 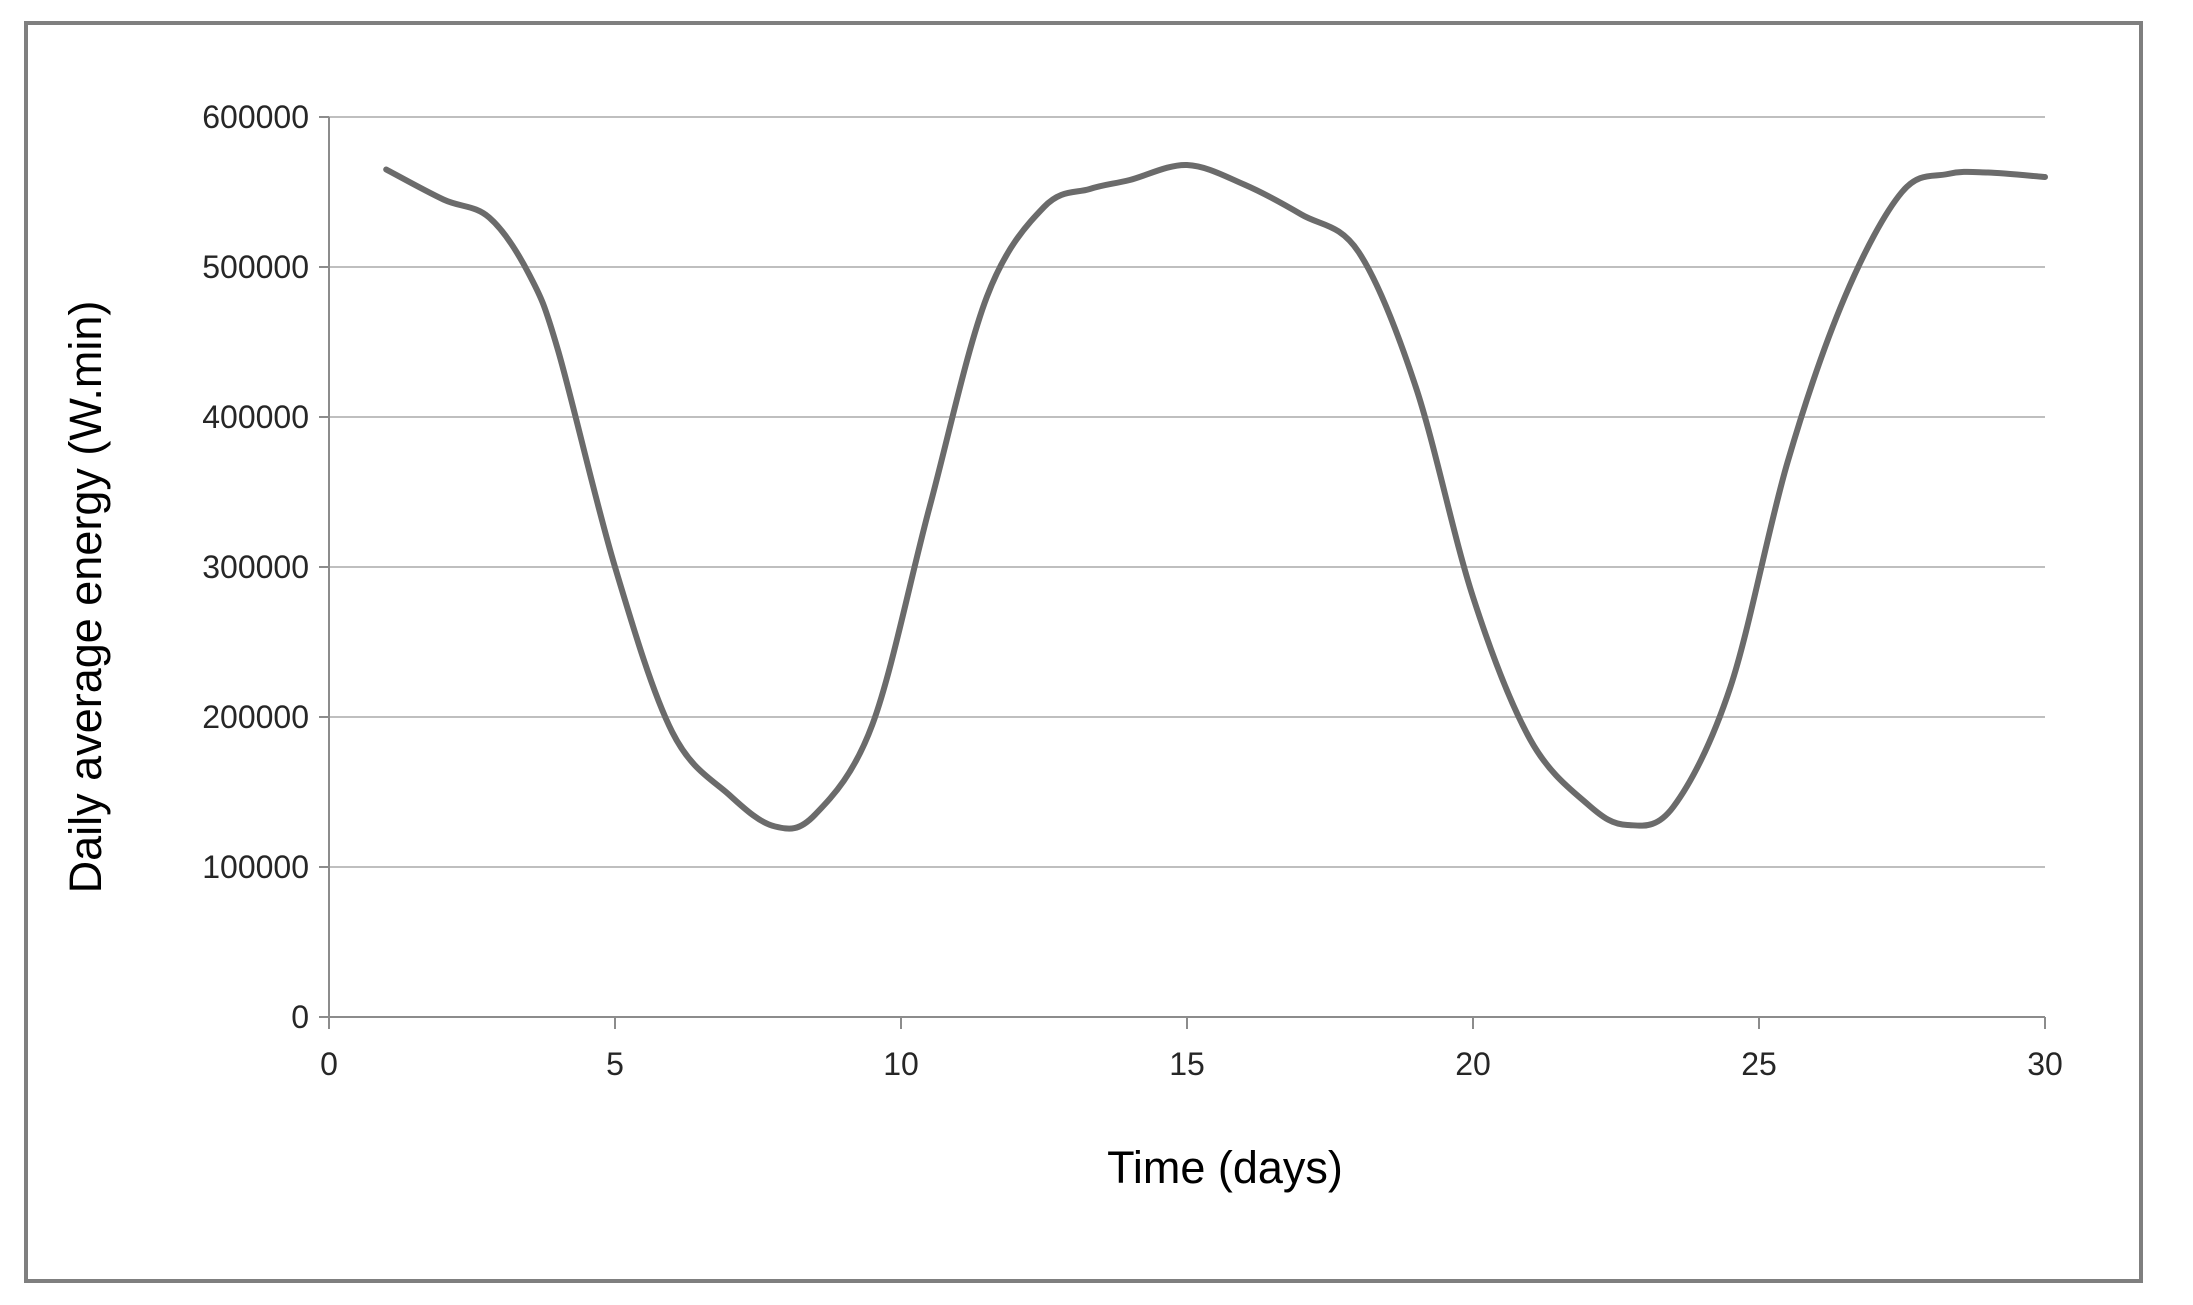 What do you see at coordinates (255, 117) in the screenshot?
I see `y-tick-label: 600000` at bounding box center [255, 117].